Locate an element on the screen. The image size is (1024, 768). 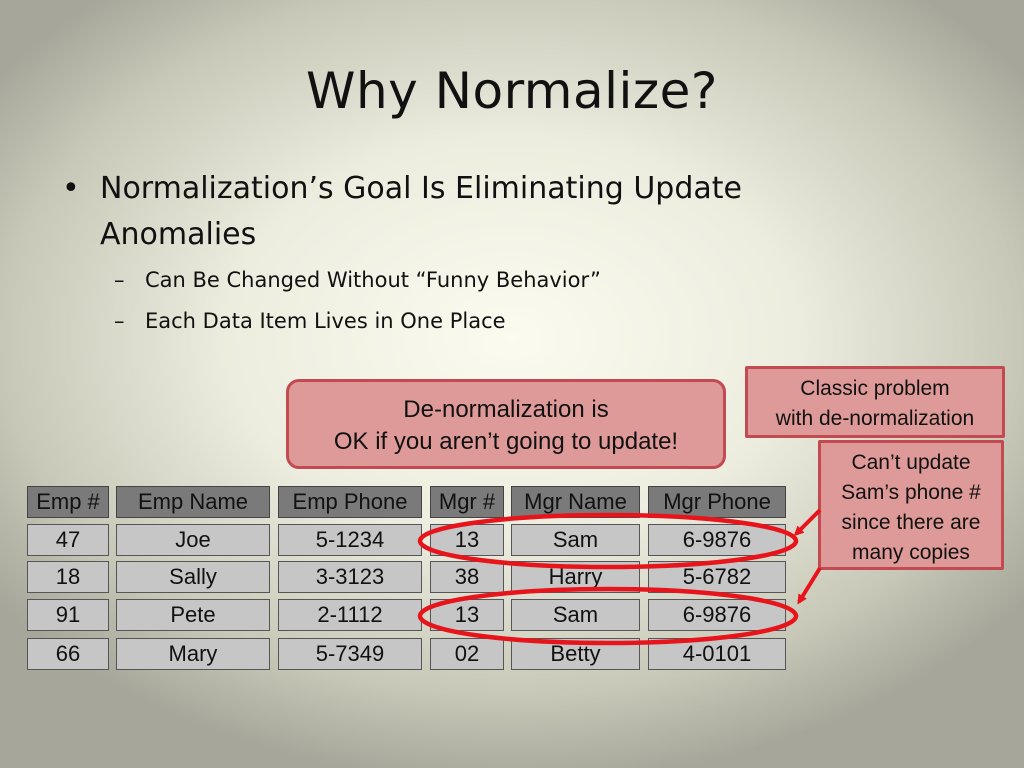
table-header-mgr-phone: Mgr Phone is located at coordinates (717, 502).